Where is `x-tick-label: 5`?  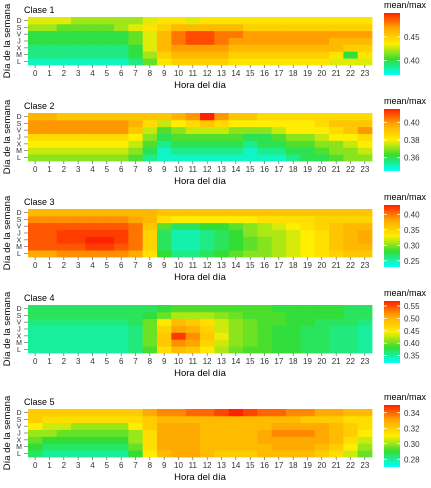
x-tick-label: 5 is located at coordinates (107, 361).